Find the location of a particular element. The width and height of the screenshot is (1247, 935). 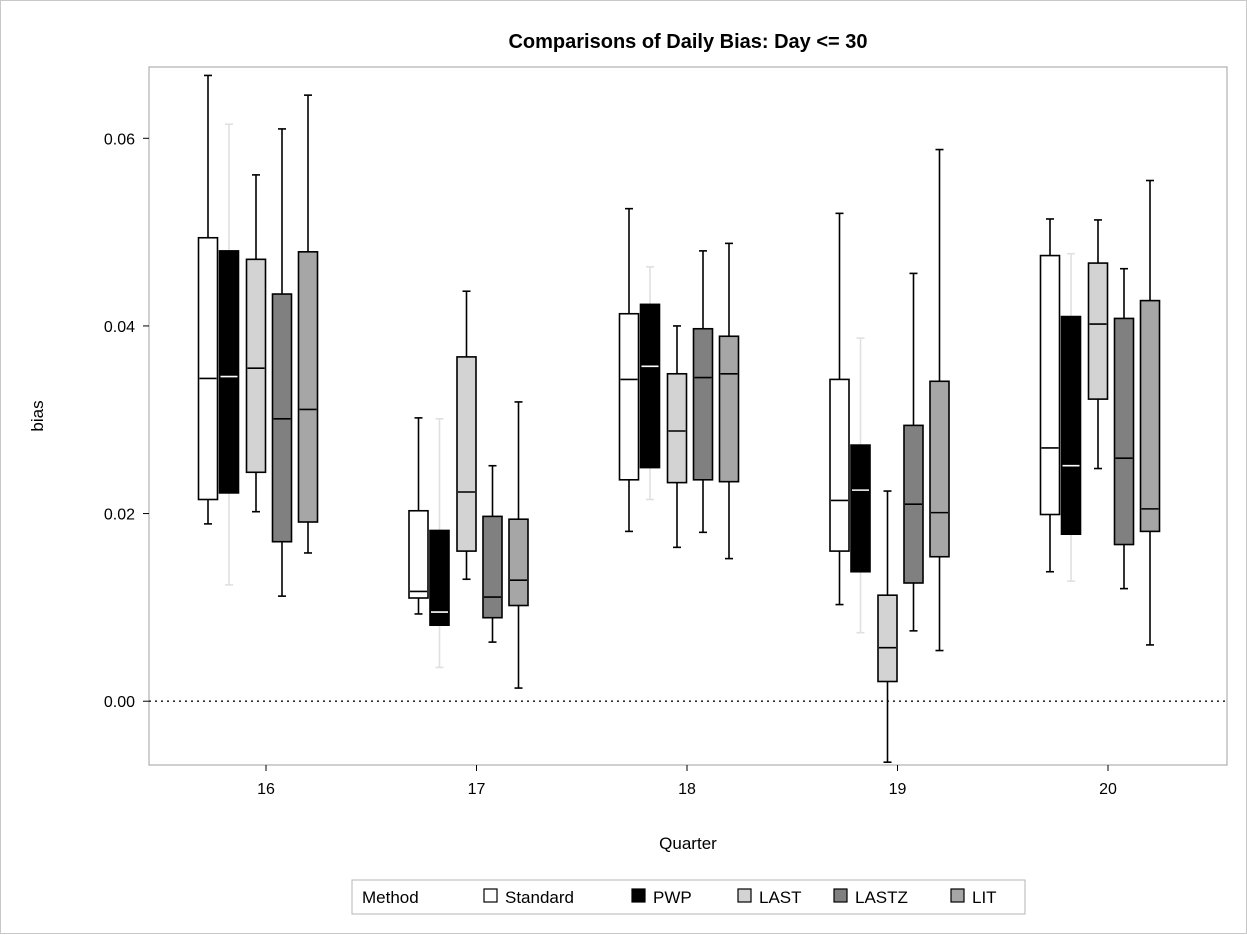

x-tick-label: 16 is located at coordinates (266, 789).